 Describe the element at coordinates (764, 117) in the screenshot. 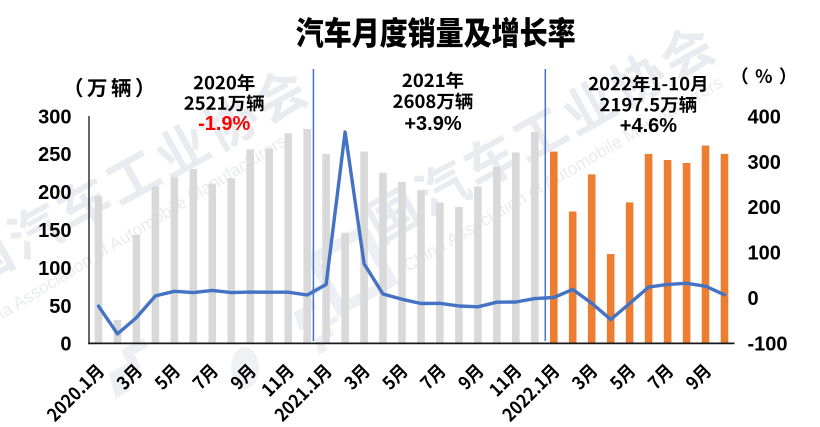

I see `svg-text: 400` at that location.